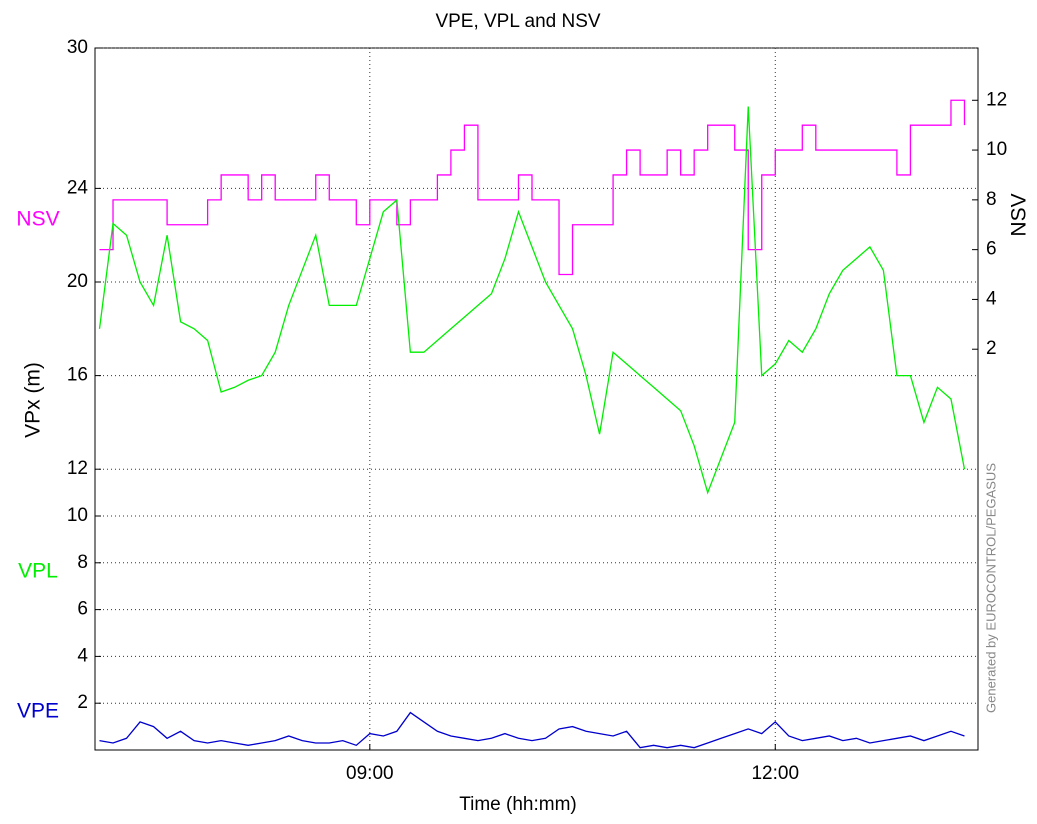 This screenshot has height=824, width=1037. What do you see at coordinates (78, 187) in the screenshot?
I see `y-tick-label: 24` at bounding box center [78, 187].